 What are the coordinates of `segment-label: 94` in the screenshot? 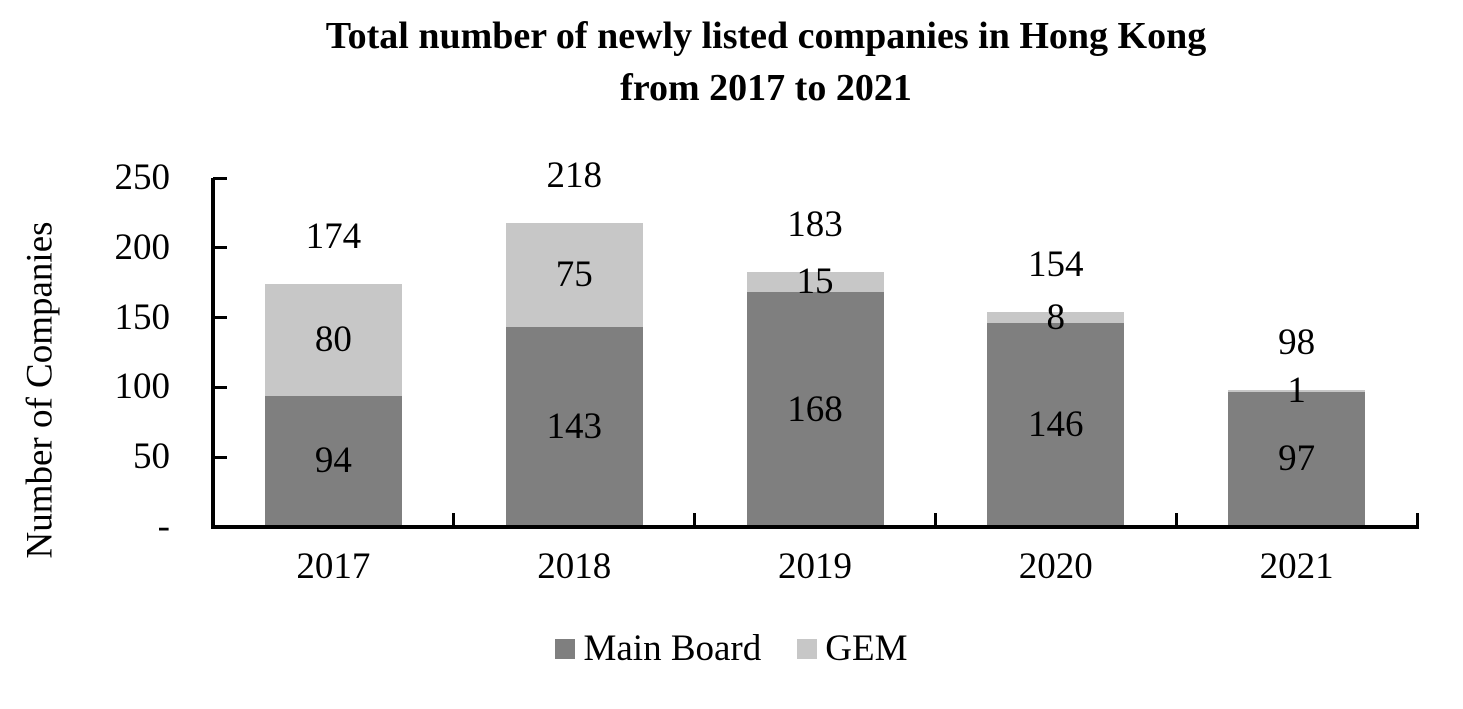 It's located at (333, 461).